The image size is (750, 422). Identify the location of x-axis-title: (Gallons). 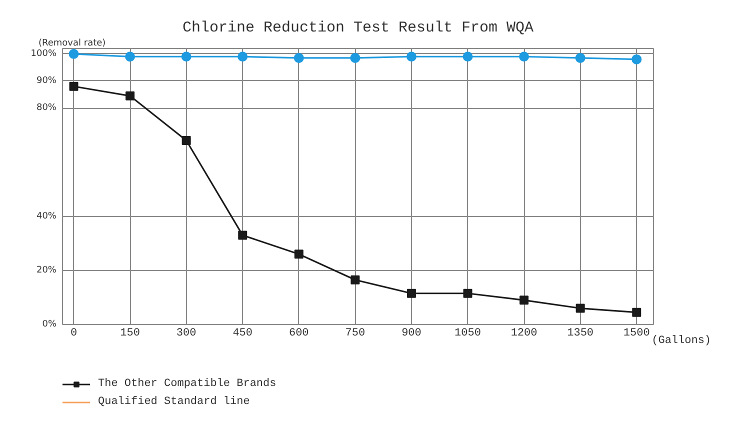
(682, 341).